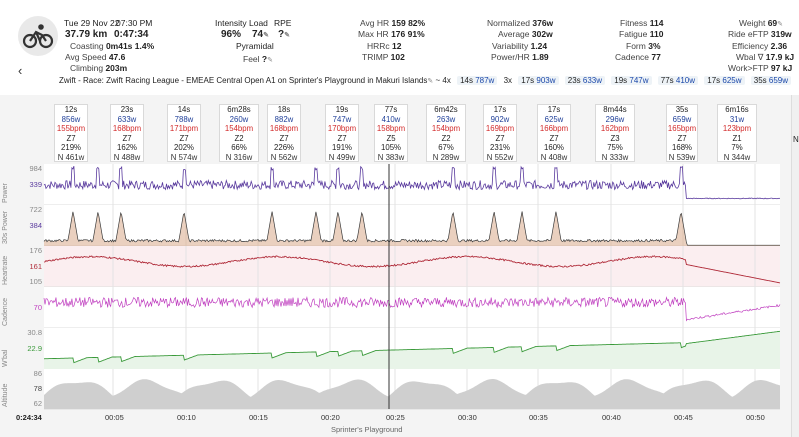  What do you see at coordinates (342, 157) in the screenshot?
I see `interval-normalized: N 499w` at bounding box center [342, 157].